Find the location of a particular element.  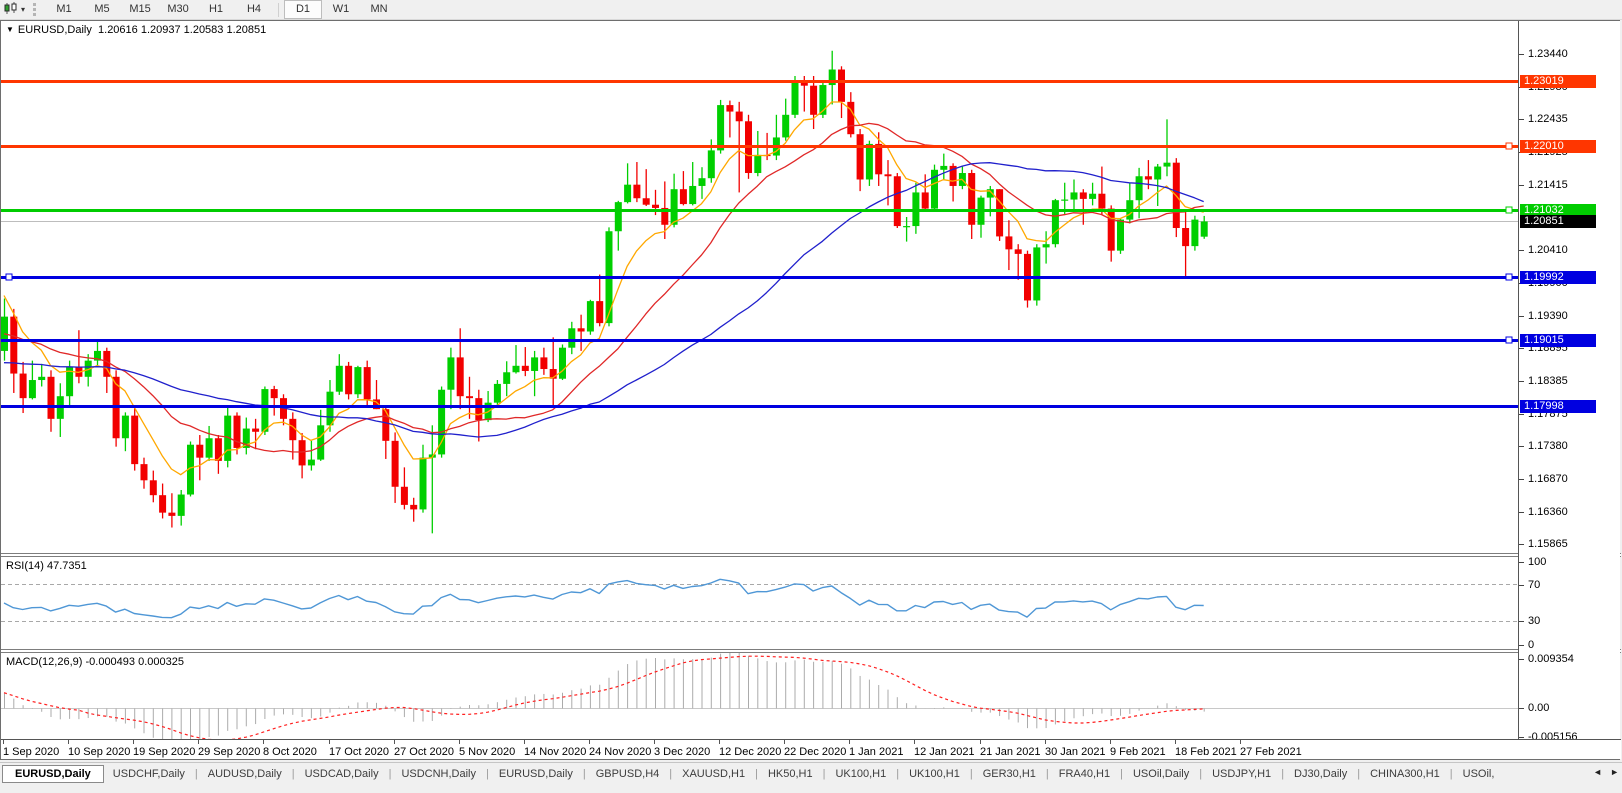

price-tick-label: 1.15865 is located at coordinates (1548, 544).